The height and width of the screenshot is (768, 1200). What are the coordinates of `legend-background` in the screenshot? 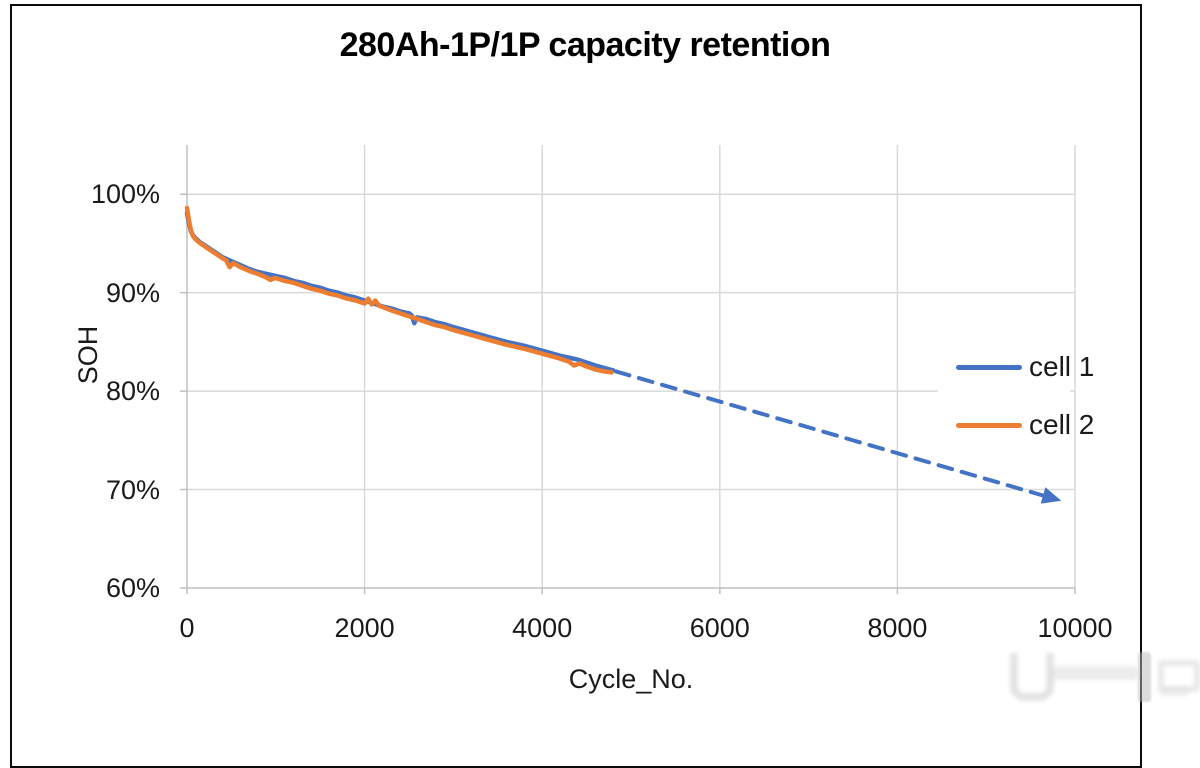 It's located at (1004, 400).